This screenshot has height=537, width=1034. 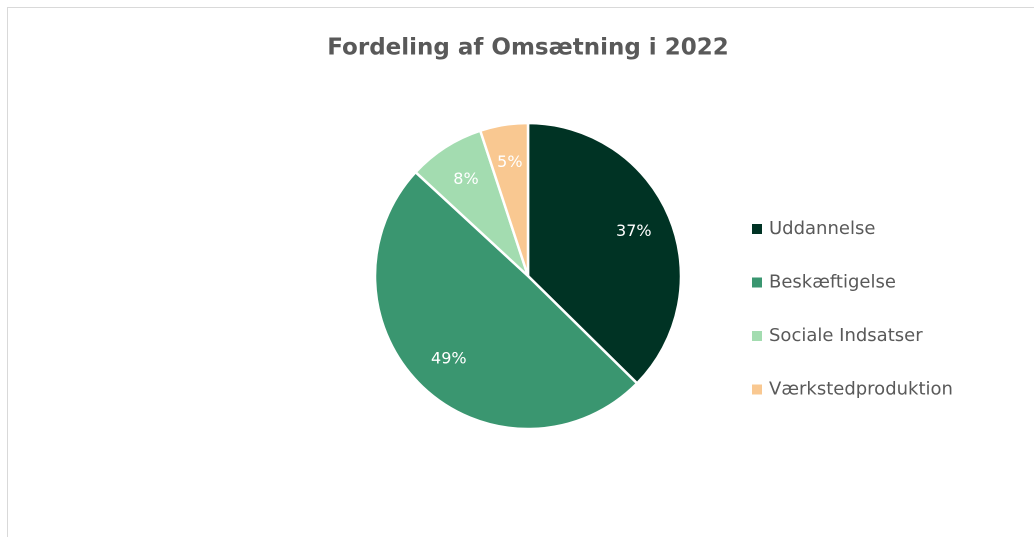 What do you see at coordinates (634, 230) in the screenshot?
I see `data-label: 37%` at bounding box center [634, 230].